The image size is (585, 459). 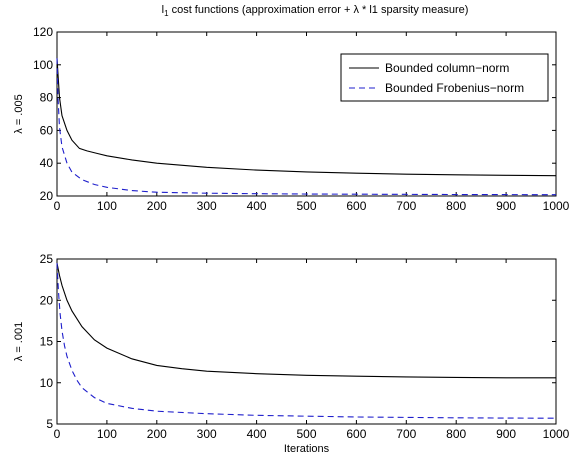 I want to click on bottom-y-axis-label: λ = .001, so click(x=19, y=341).